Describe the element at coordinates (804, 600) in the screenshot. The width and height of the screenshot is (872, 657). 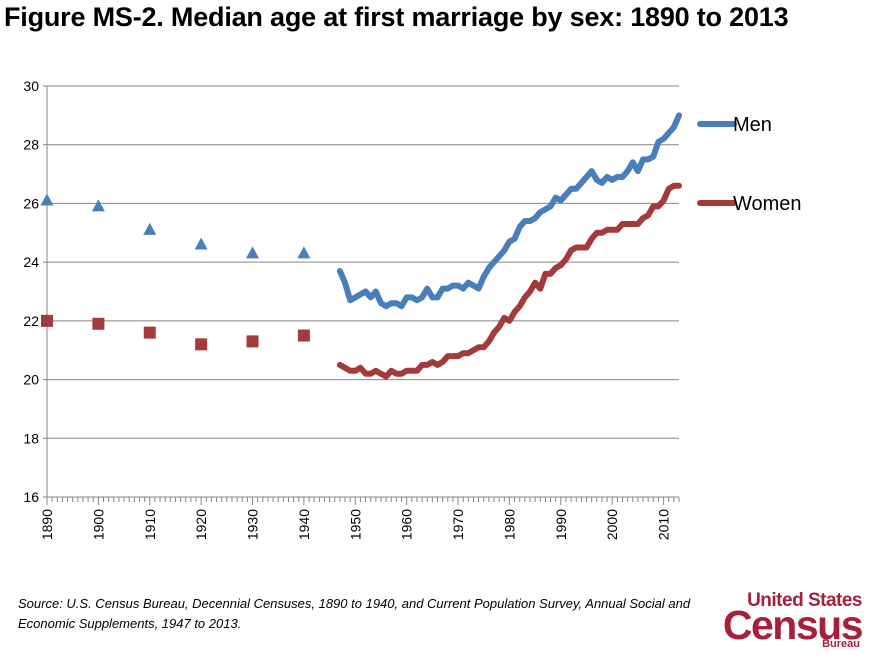
I see `logo-line-united-states: United States` at that location.